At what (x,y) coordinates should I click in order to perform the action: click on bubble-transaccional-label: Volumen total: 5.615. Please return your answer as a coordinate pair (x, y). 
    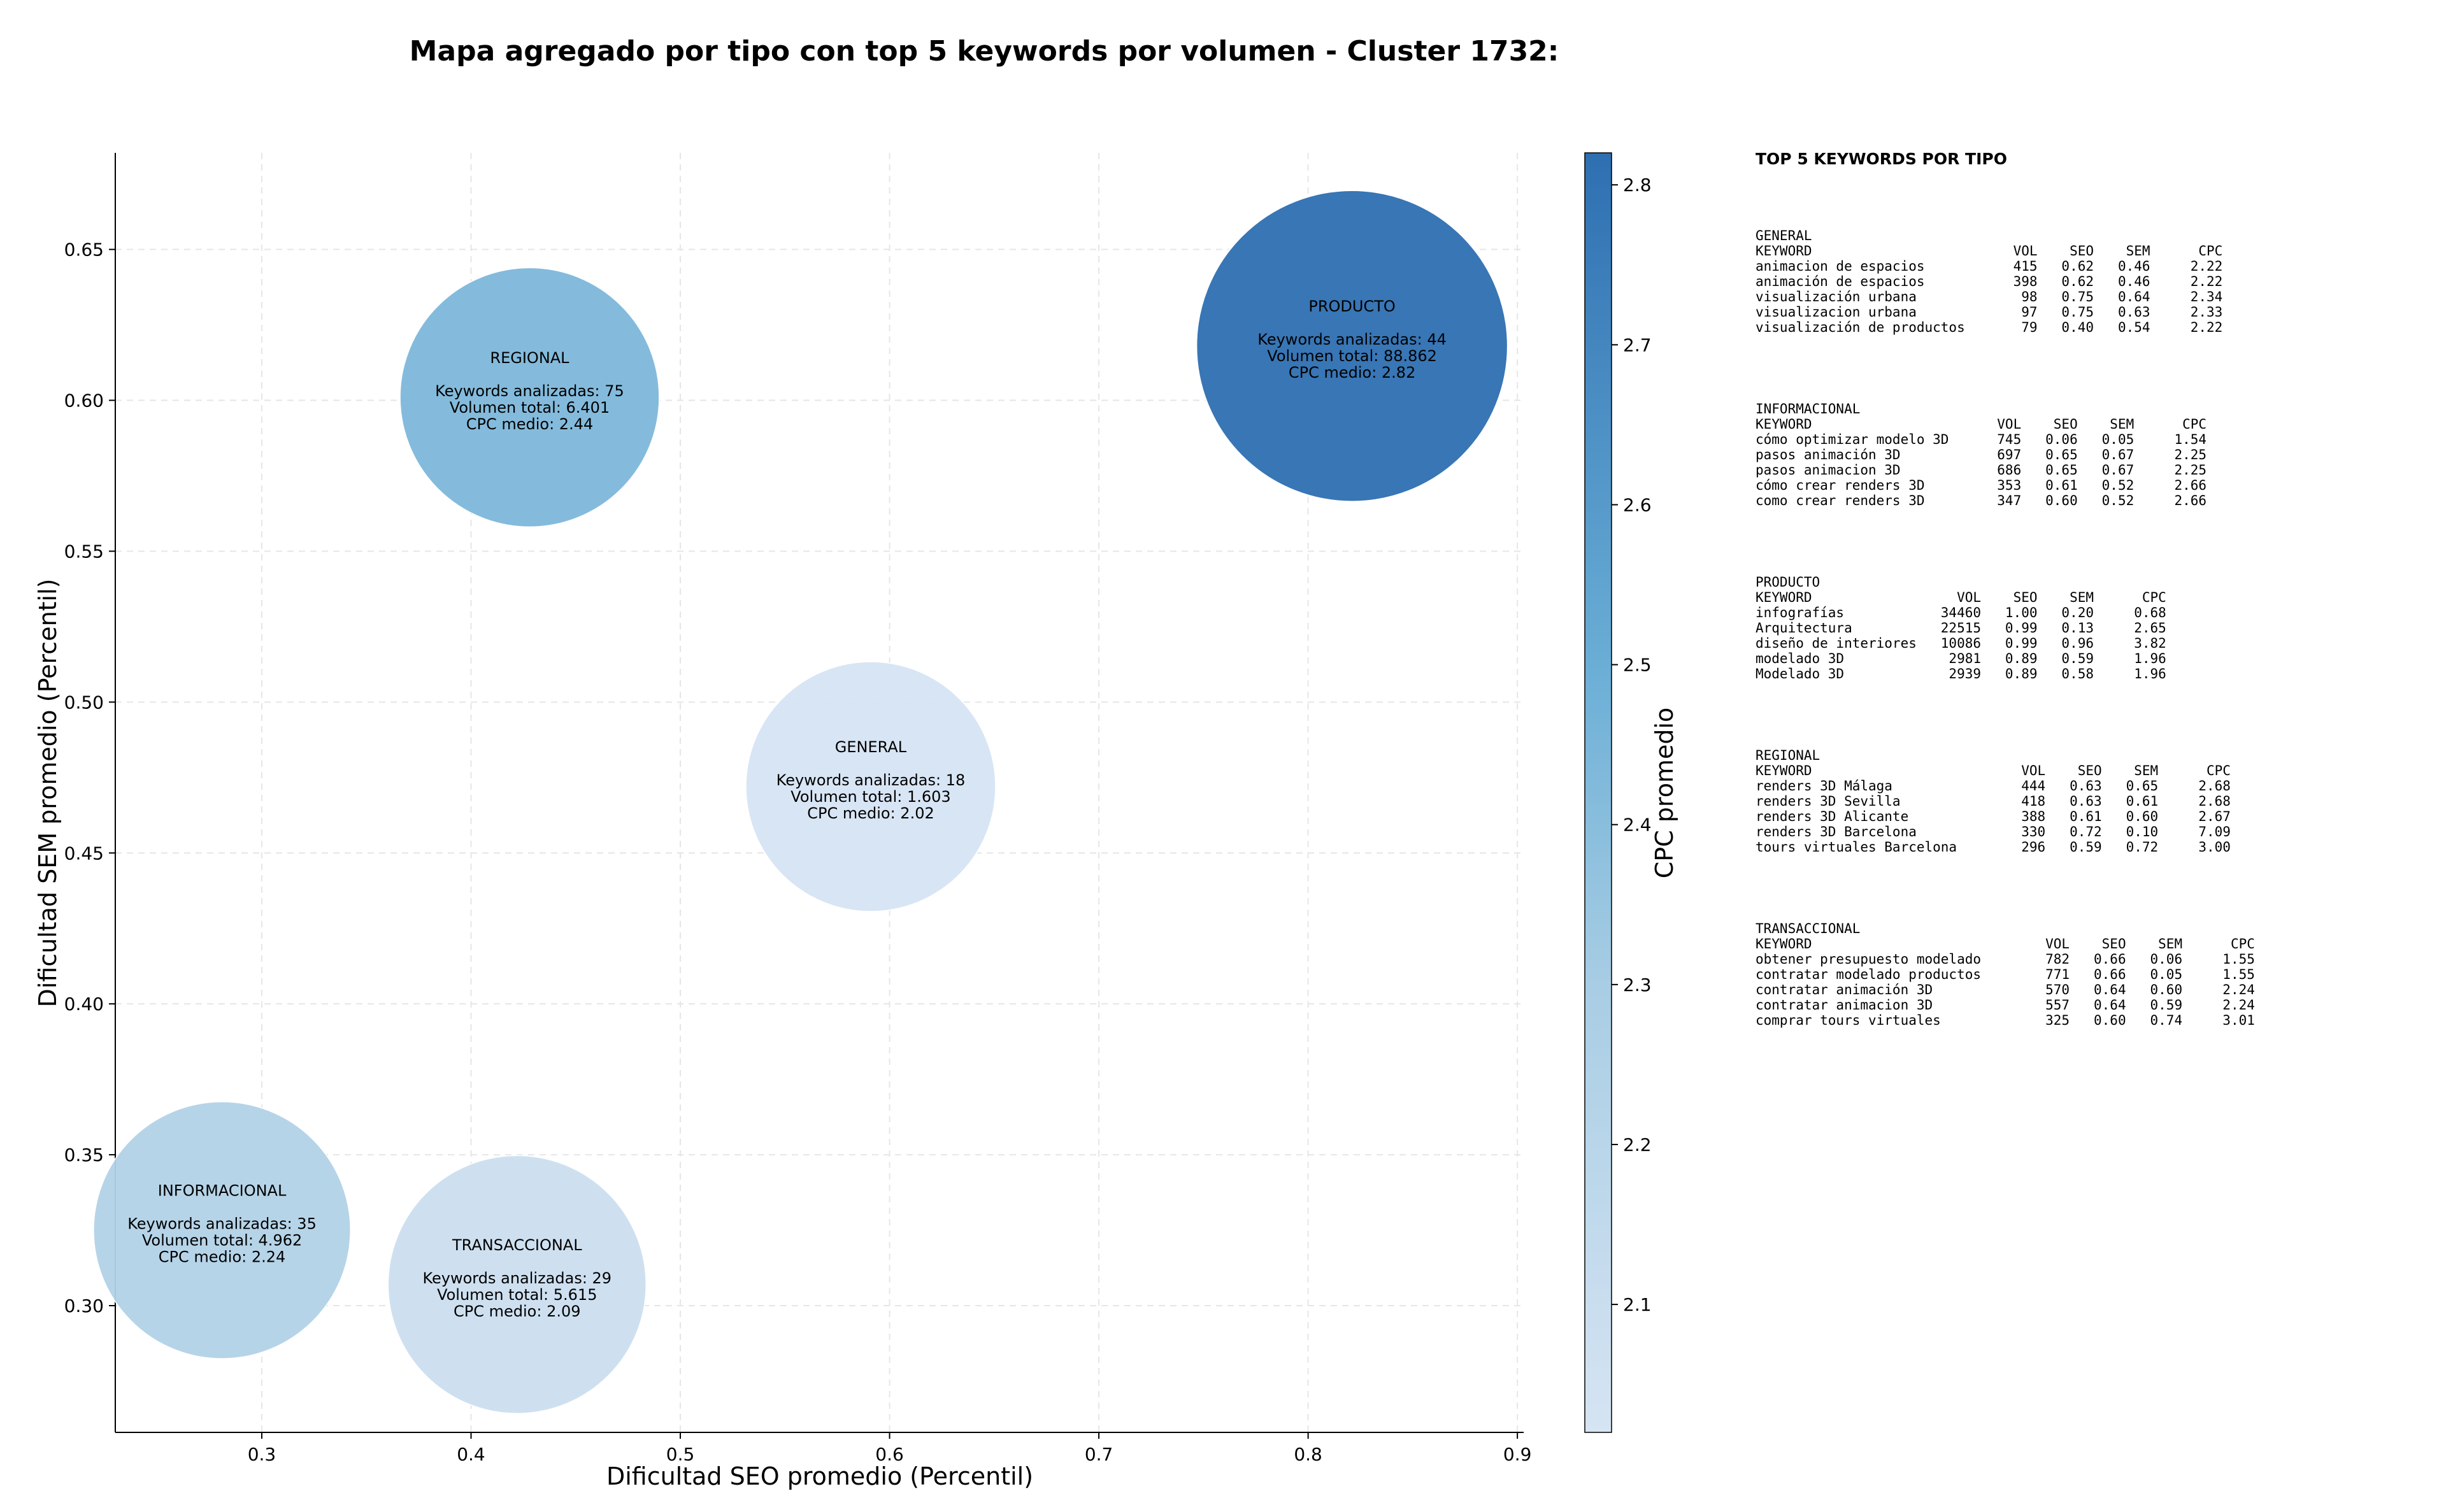
    Looking at the image, I should click on (517, 1295).